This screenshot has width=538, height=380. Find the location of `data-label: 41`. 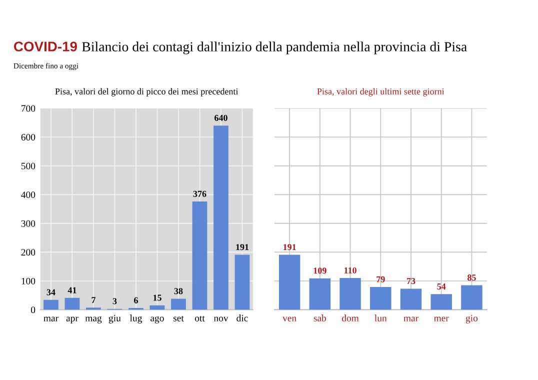

data-label: 41 is located at coordinates (72, 290).